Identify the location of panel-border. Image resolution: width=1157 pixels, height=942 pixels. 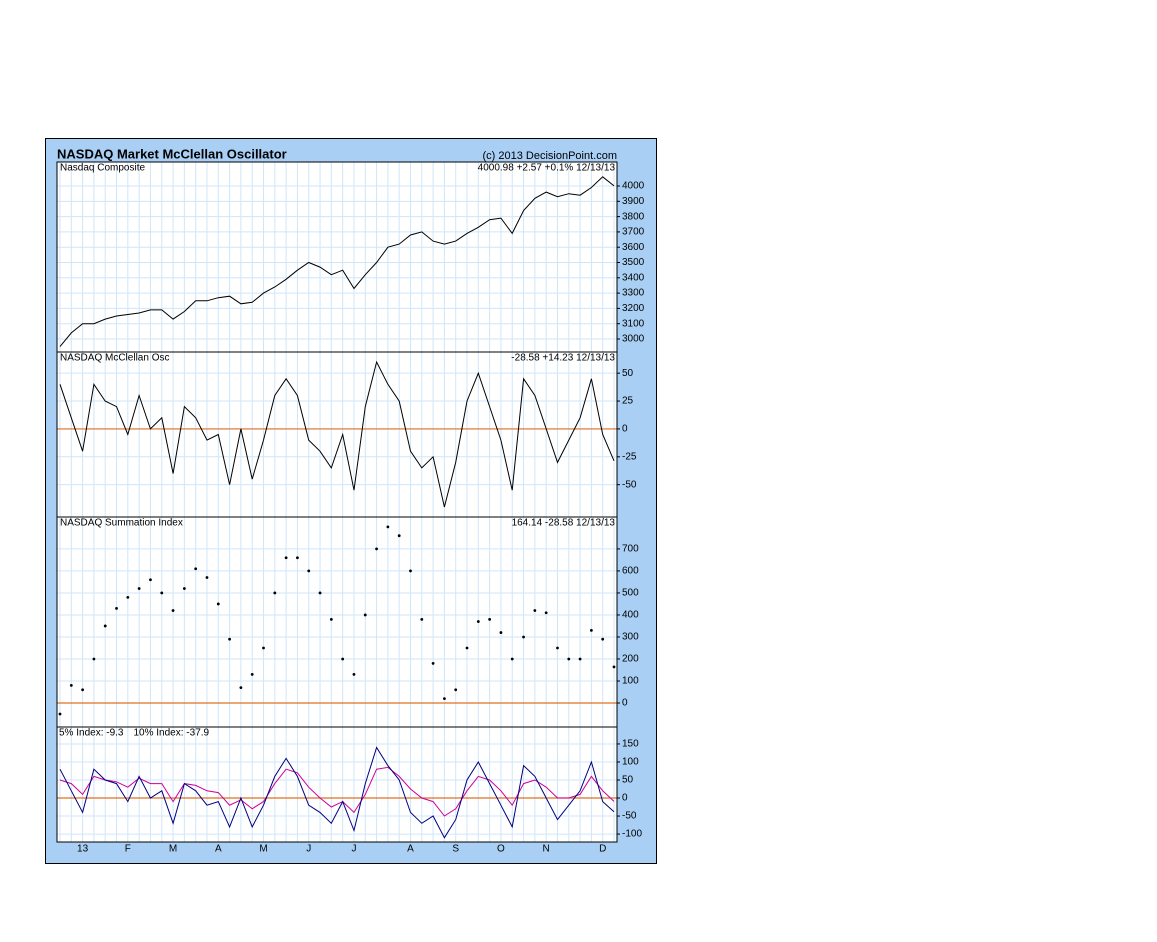
(337, 784).